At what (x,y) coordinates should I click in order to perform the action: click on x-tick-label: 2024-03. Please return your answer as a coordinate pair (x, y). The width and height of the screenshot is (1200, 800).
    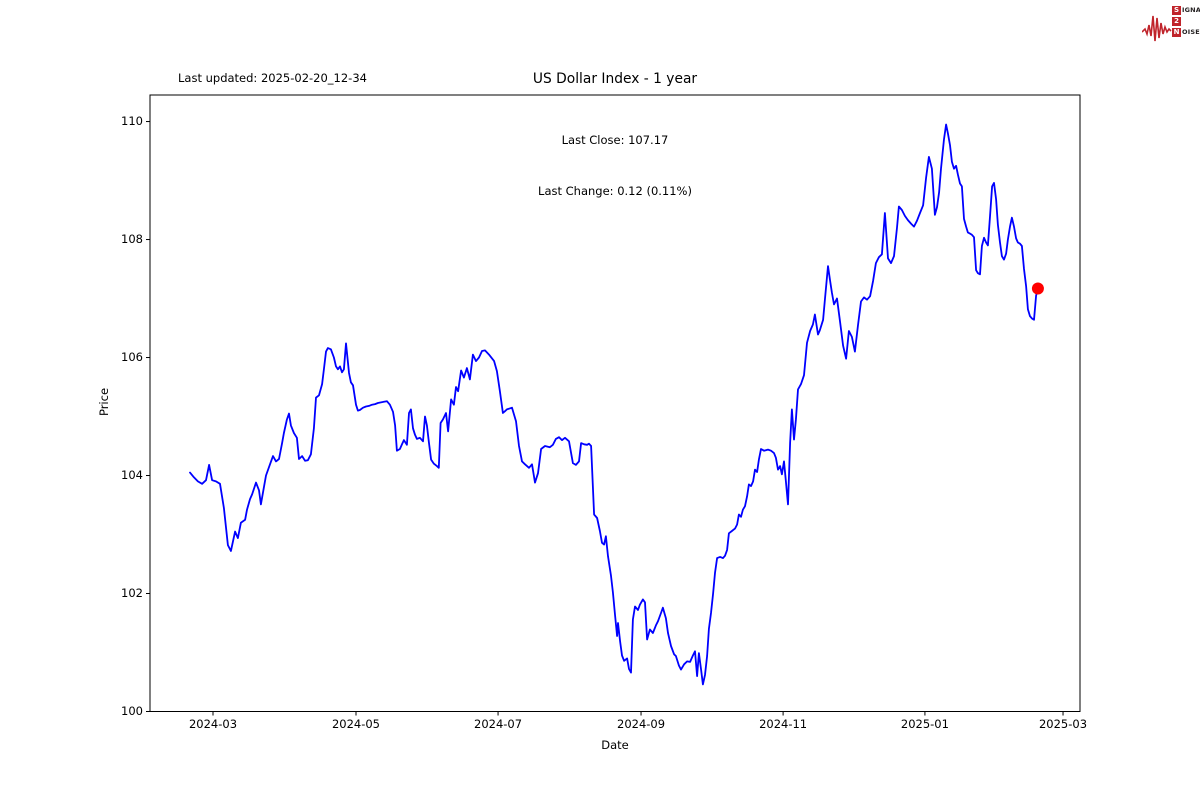
    Looking at the image, I should click on (213, 724).